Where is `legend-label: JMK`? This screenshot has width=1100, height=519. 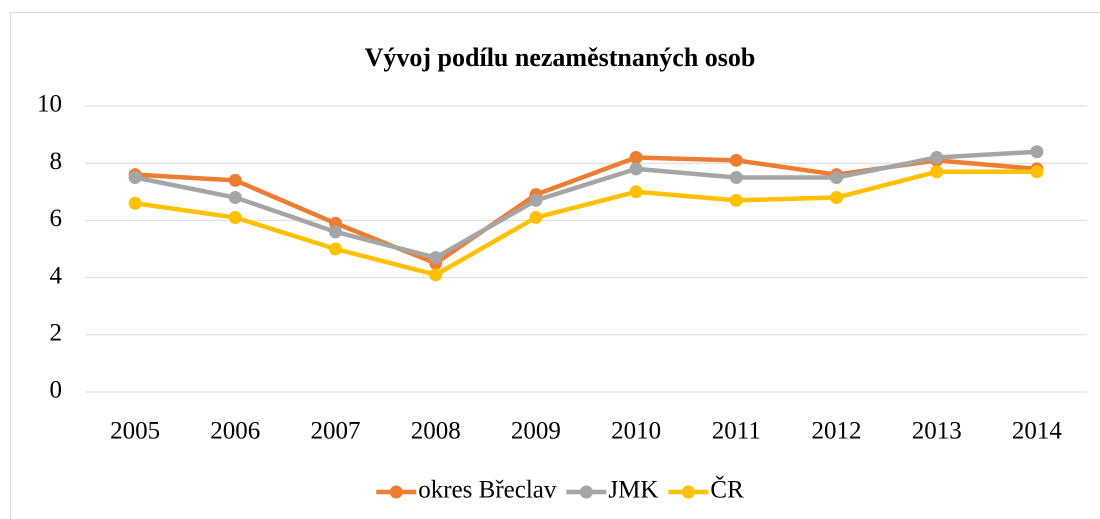 legend-label: JMK is located at coordinates (633, 490).